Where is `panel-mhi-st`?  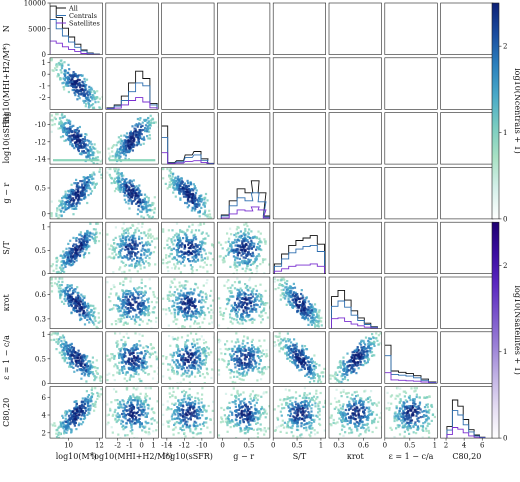 panel-mhi-st is located at coordinates (300, 84).